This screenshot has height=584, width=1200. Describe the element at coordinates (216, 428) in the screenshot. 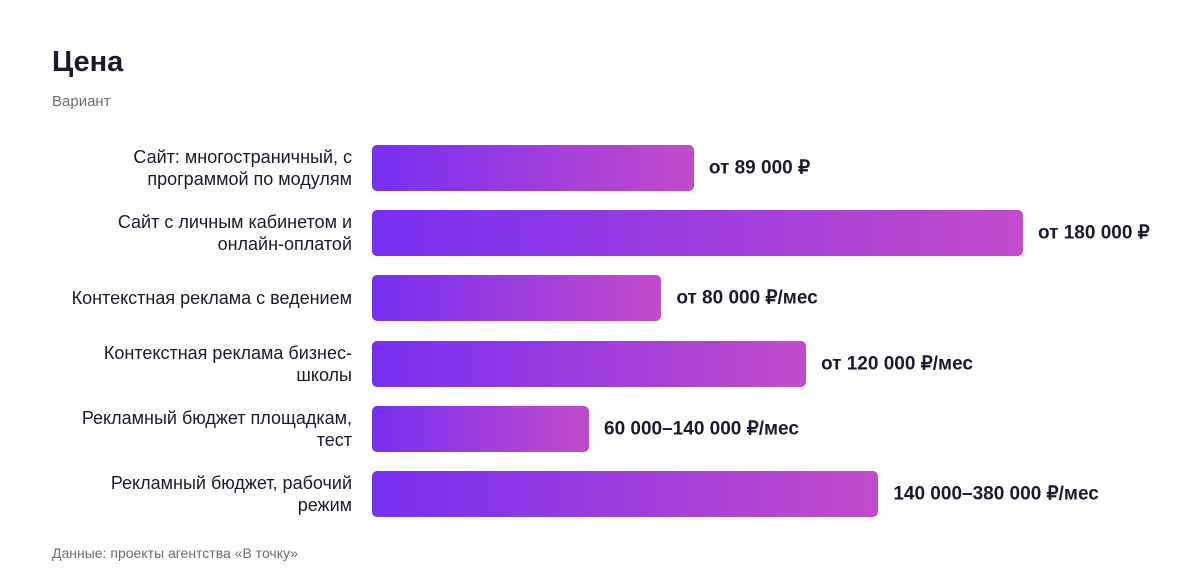

I see `category-label: Рекламный бюджет площадкам, тест` at that location.